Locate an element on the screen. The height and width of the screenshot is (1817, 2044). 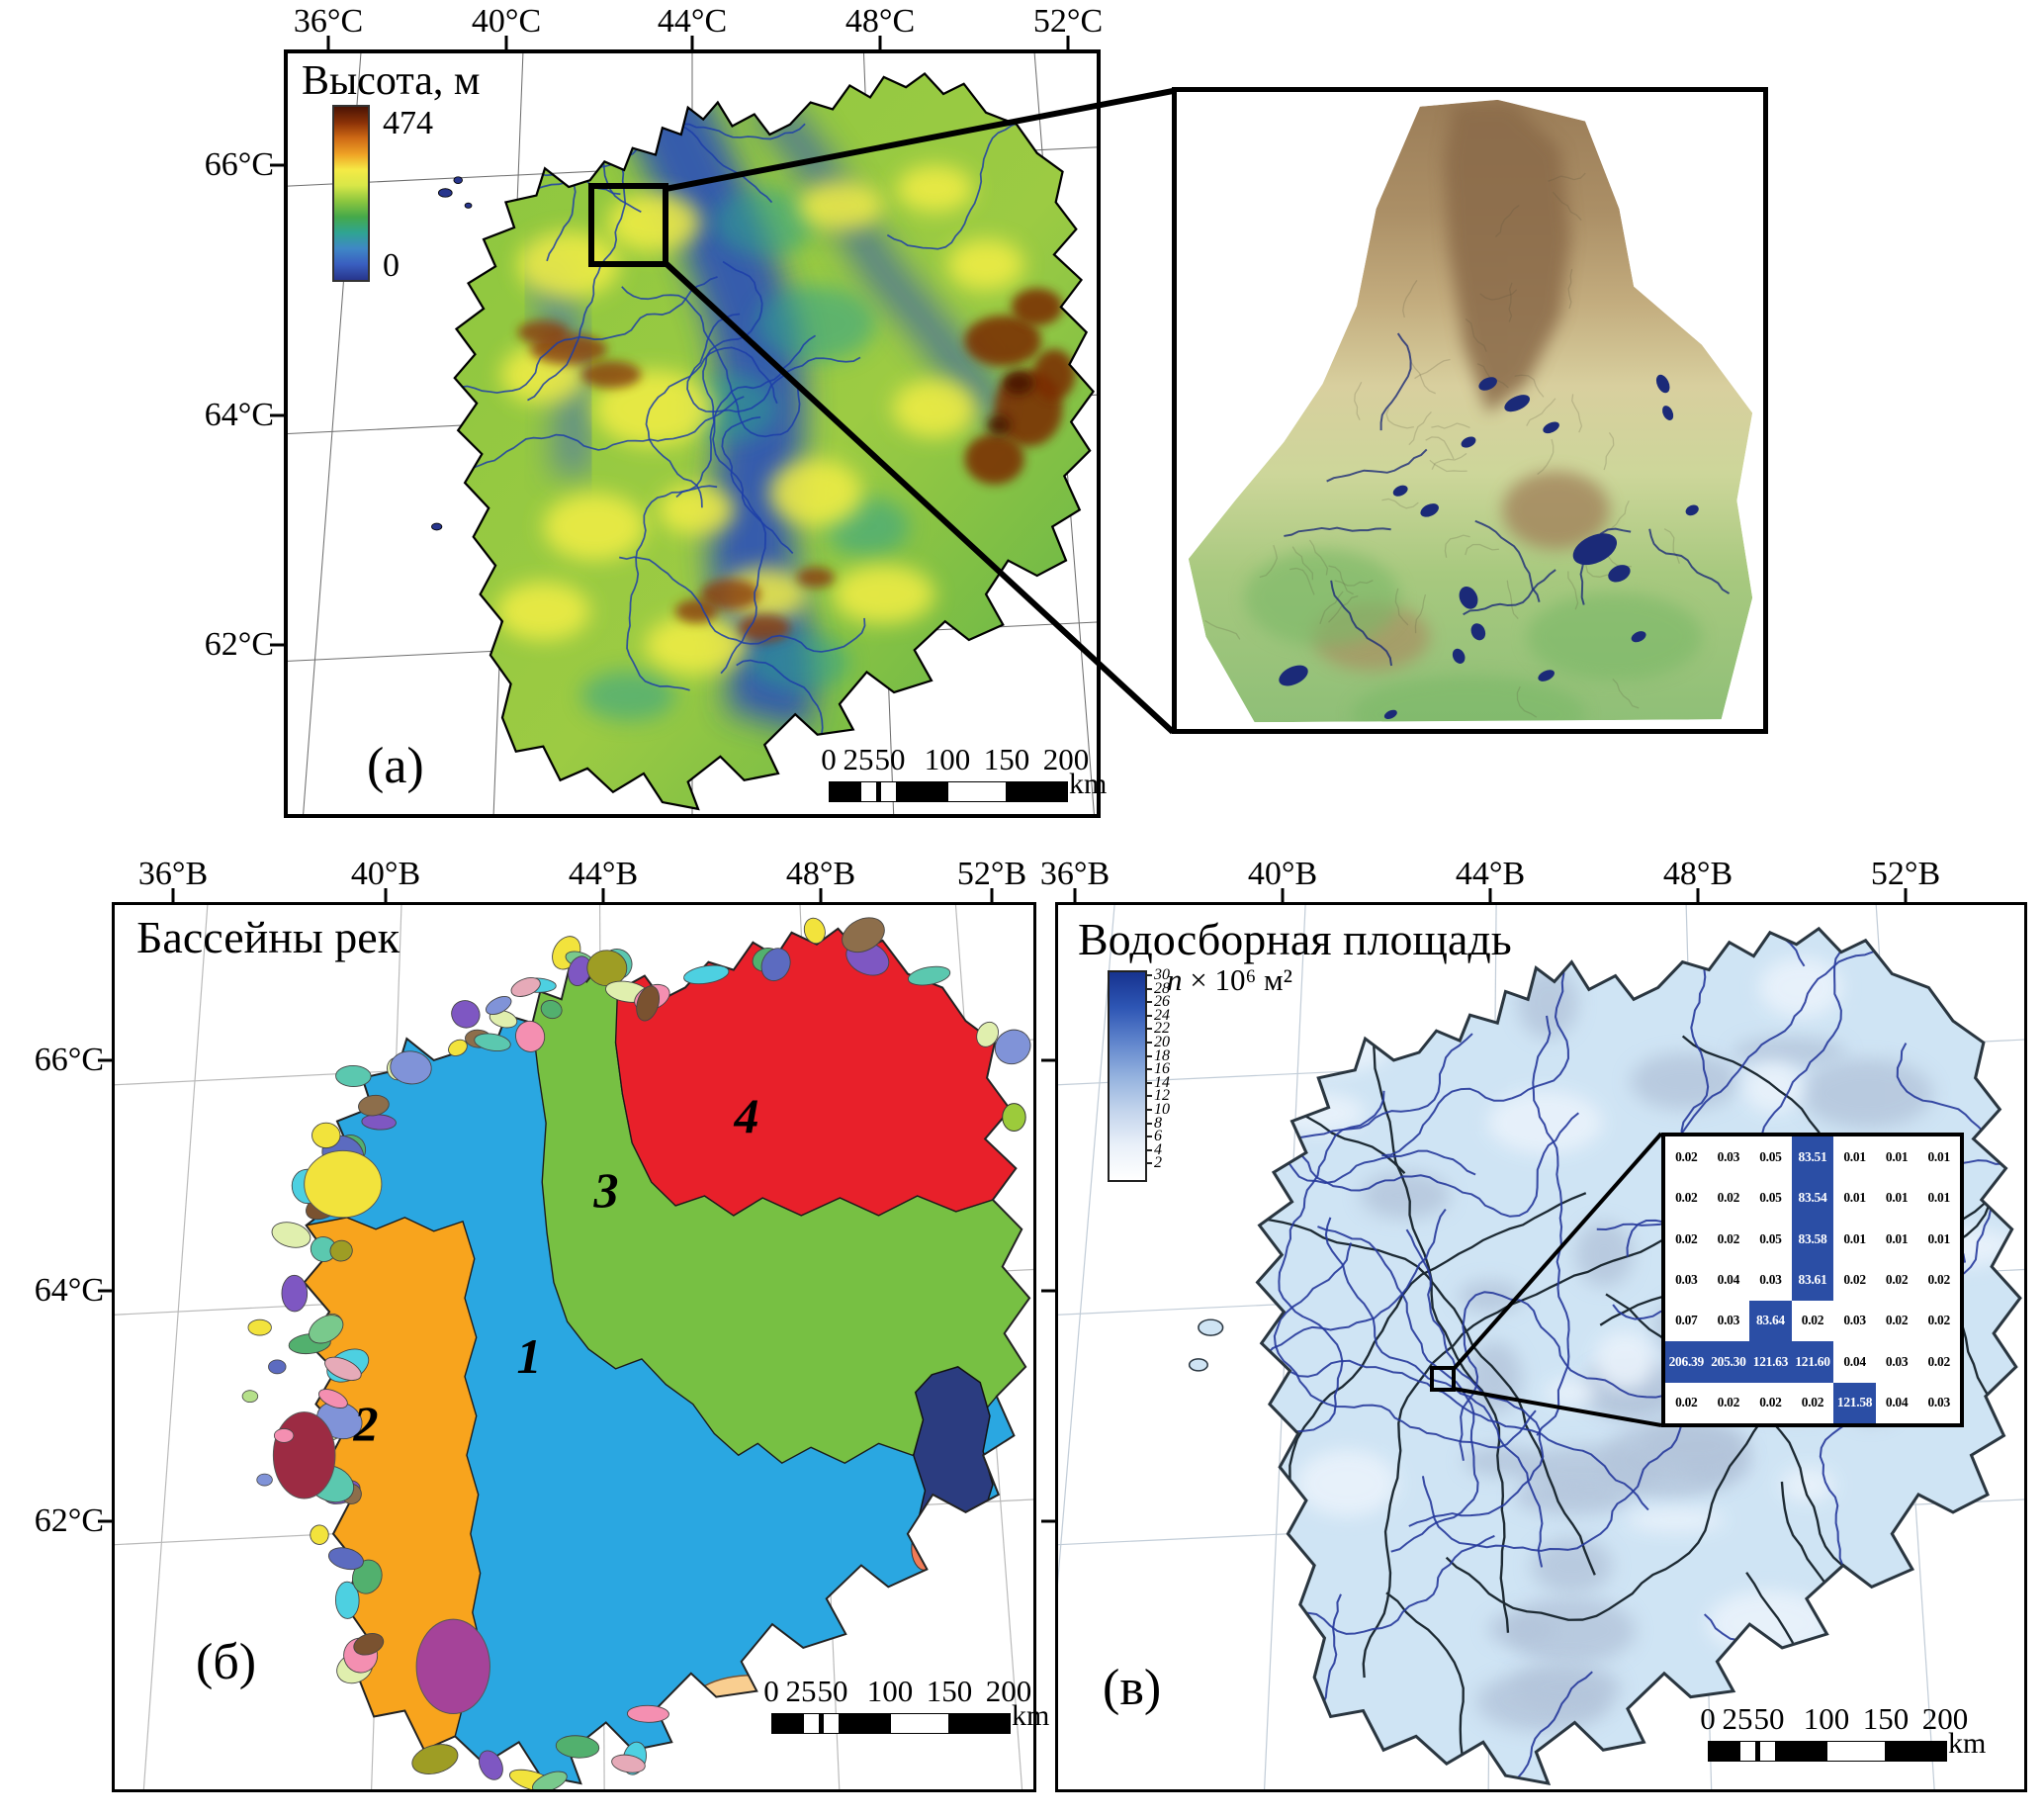
table-cell: 121.58 is located at coordinates (1854, 1402).